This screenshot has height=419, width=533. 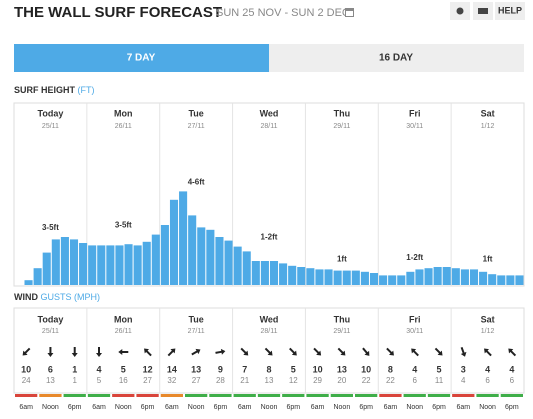 I want to click on day-name: Thu, so click(x=342, y=113).